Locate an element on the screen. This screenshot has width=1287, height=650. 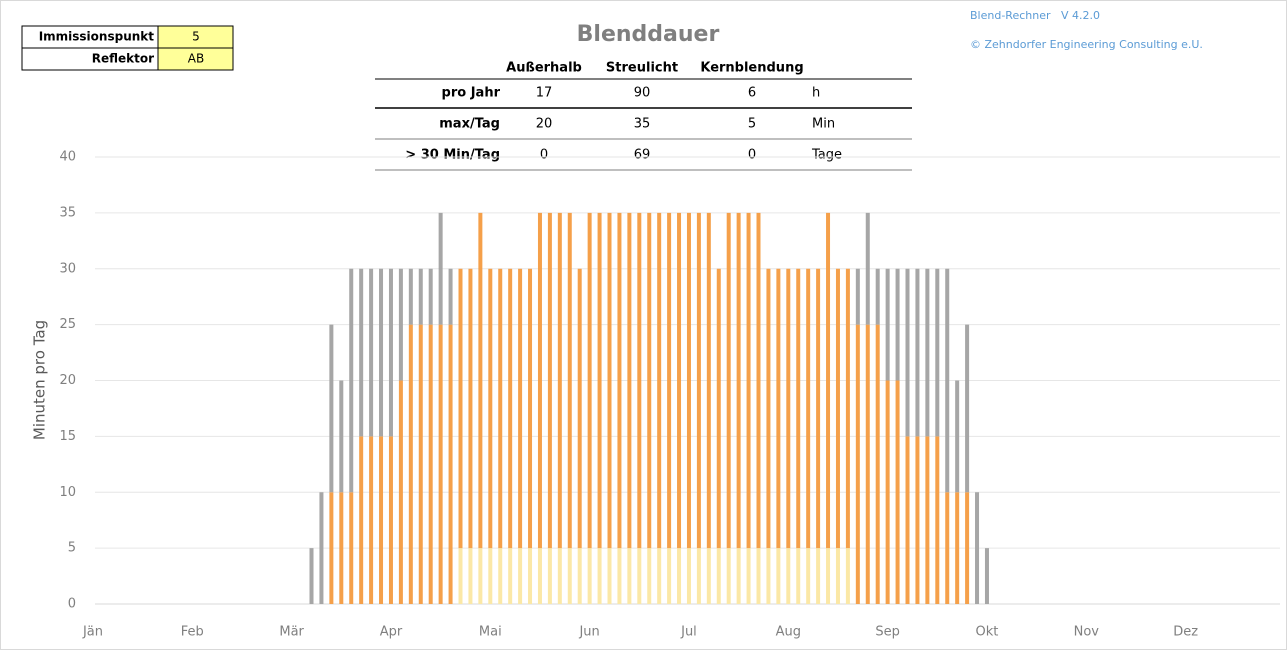
x-tick-label: Sep is located at coordinates (887, 632).